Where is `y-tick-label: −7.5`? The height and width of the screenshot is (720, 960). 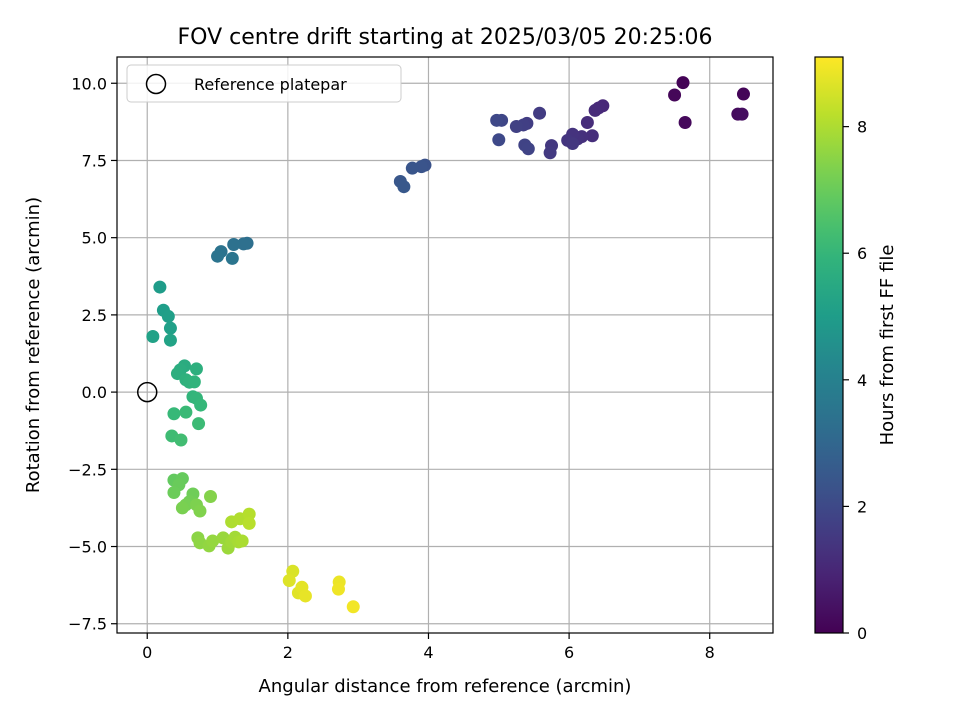
y-tick-label: −7.5 is located at coordinates (87, 624).